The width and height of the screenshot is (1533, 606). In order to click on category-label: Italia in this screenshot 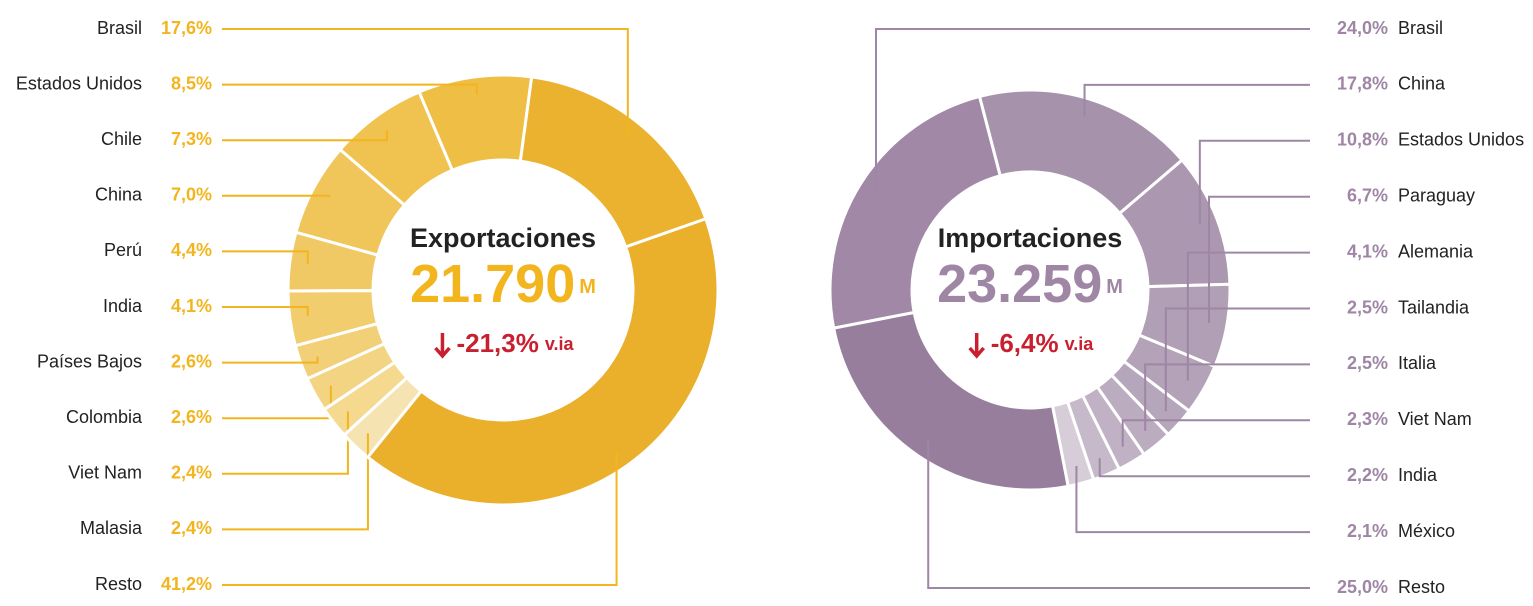, I will do `click(1417, 363)`.